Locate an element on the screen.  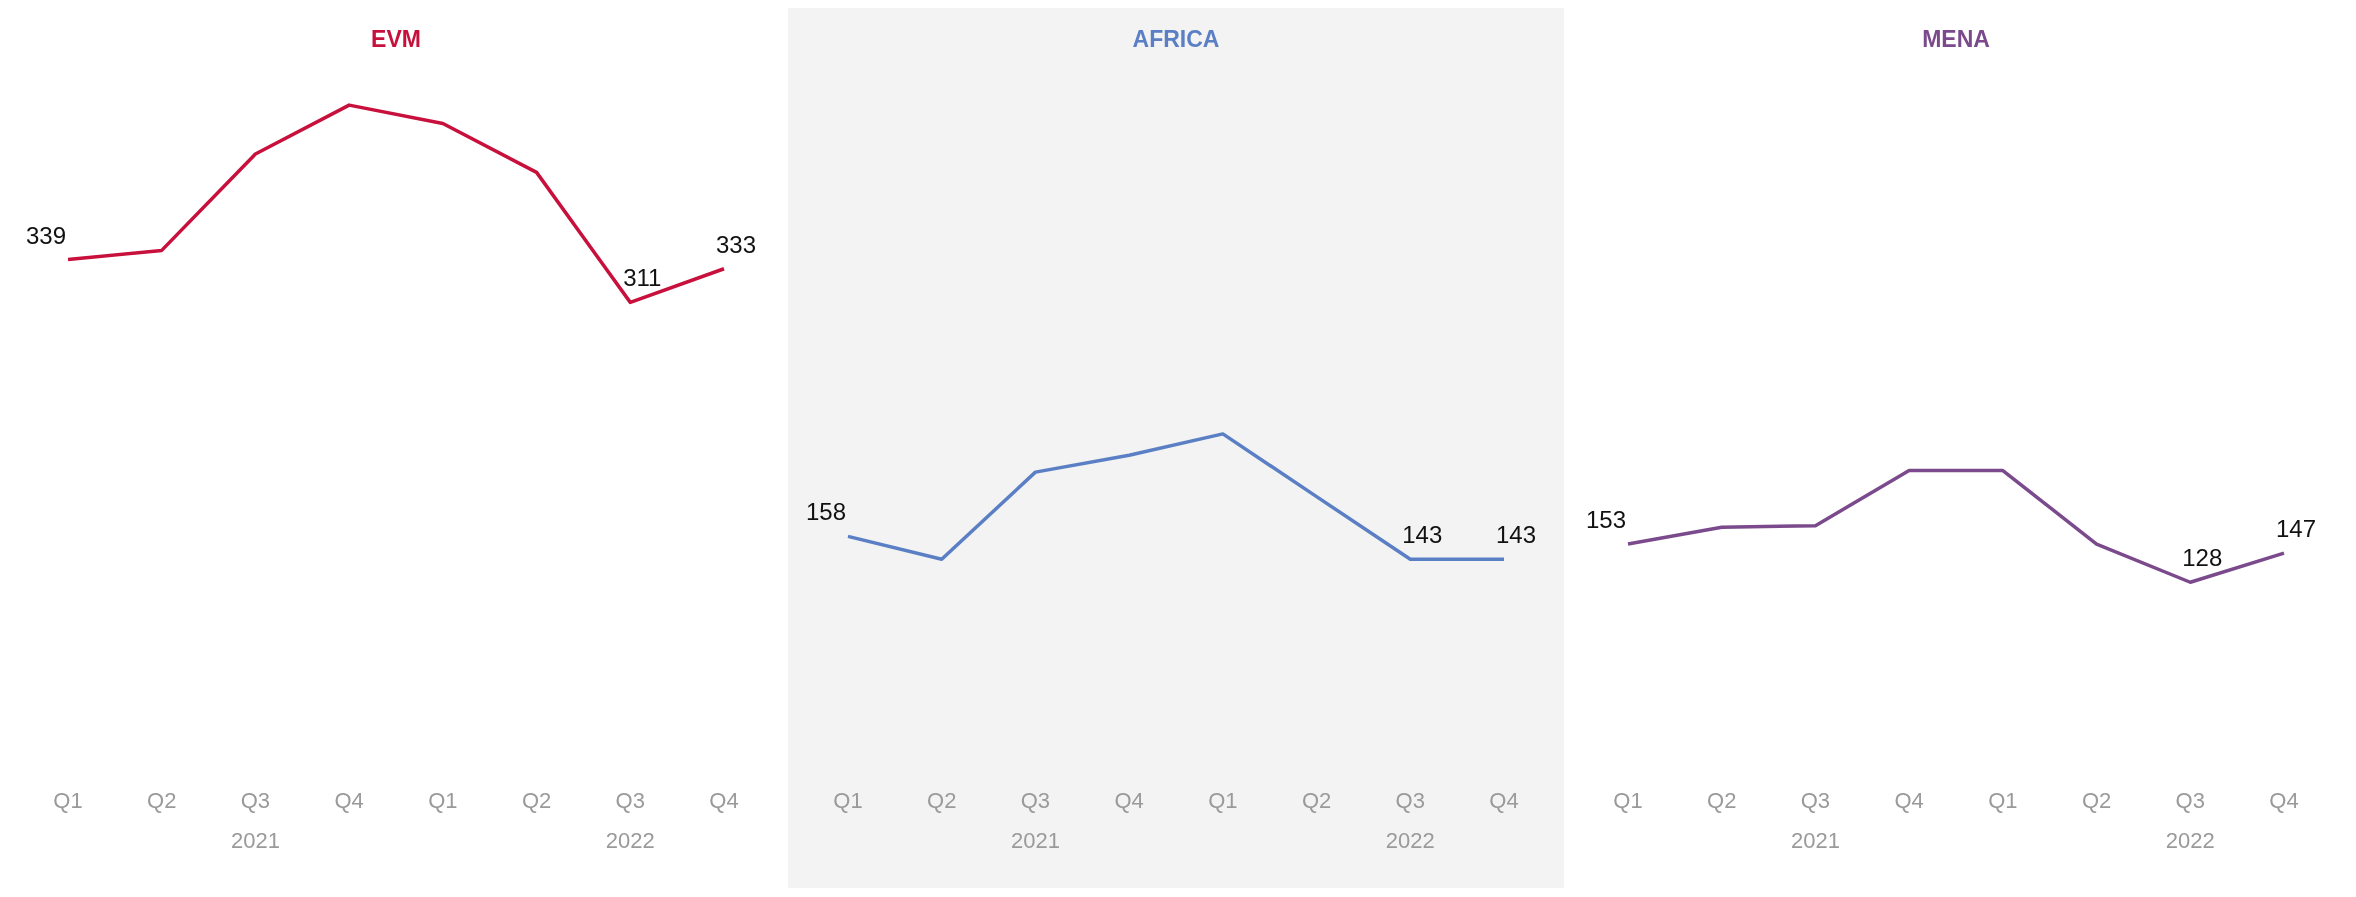
data-label: 147 is located at coordinates (2296, 529).